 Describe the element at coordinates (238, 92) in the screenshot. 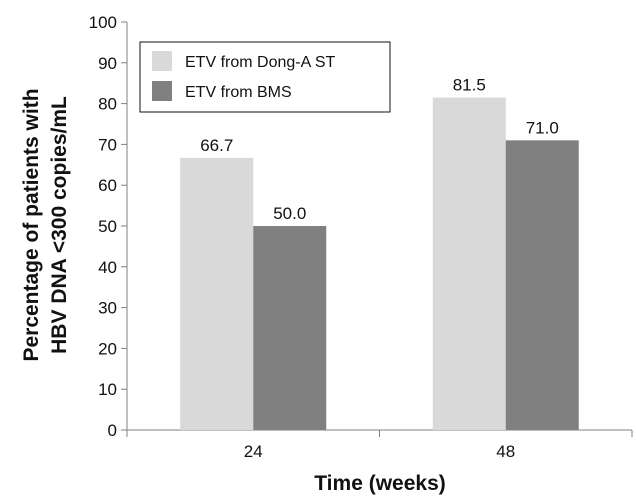

I see `legend-label-bms: ETV from BMS` at that location.